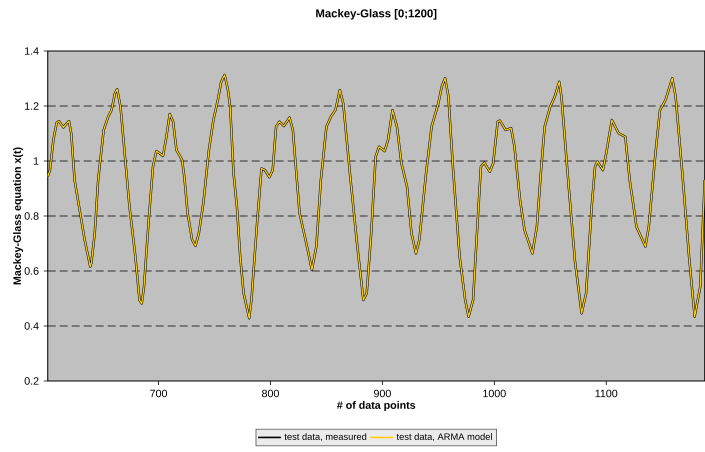 This screenshot has width=705, height=452. What do you see at coordinates (31, 216) in the screenshot?
I see `y-tick-label: 0.8` at bounding box center [31, 216].